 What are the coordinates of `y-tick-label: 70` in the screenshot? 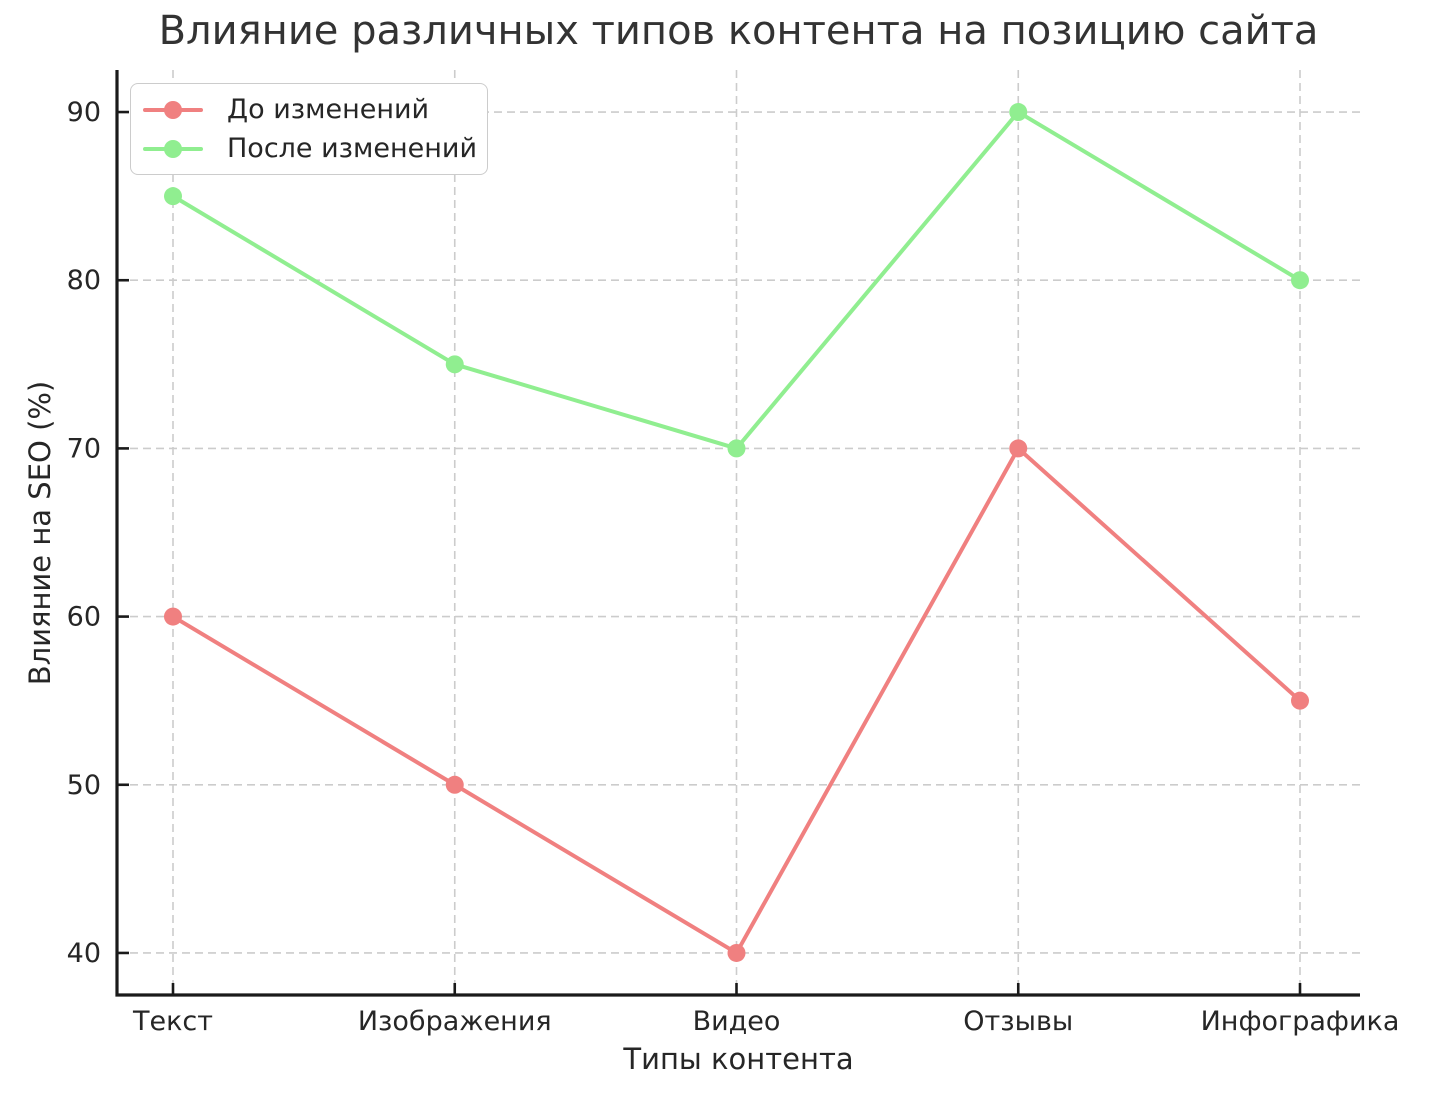 It's located at (84, 448).